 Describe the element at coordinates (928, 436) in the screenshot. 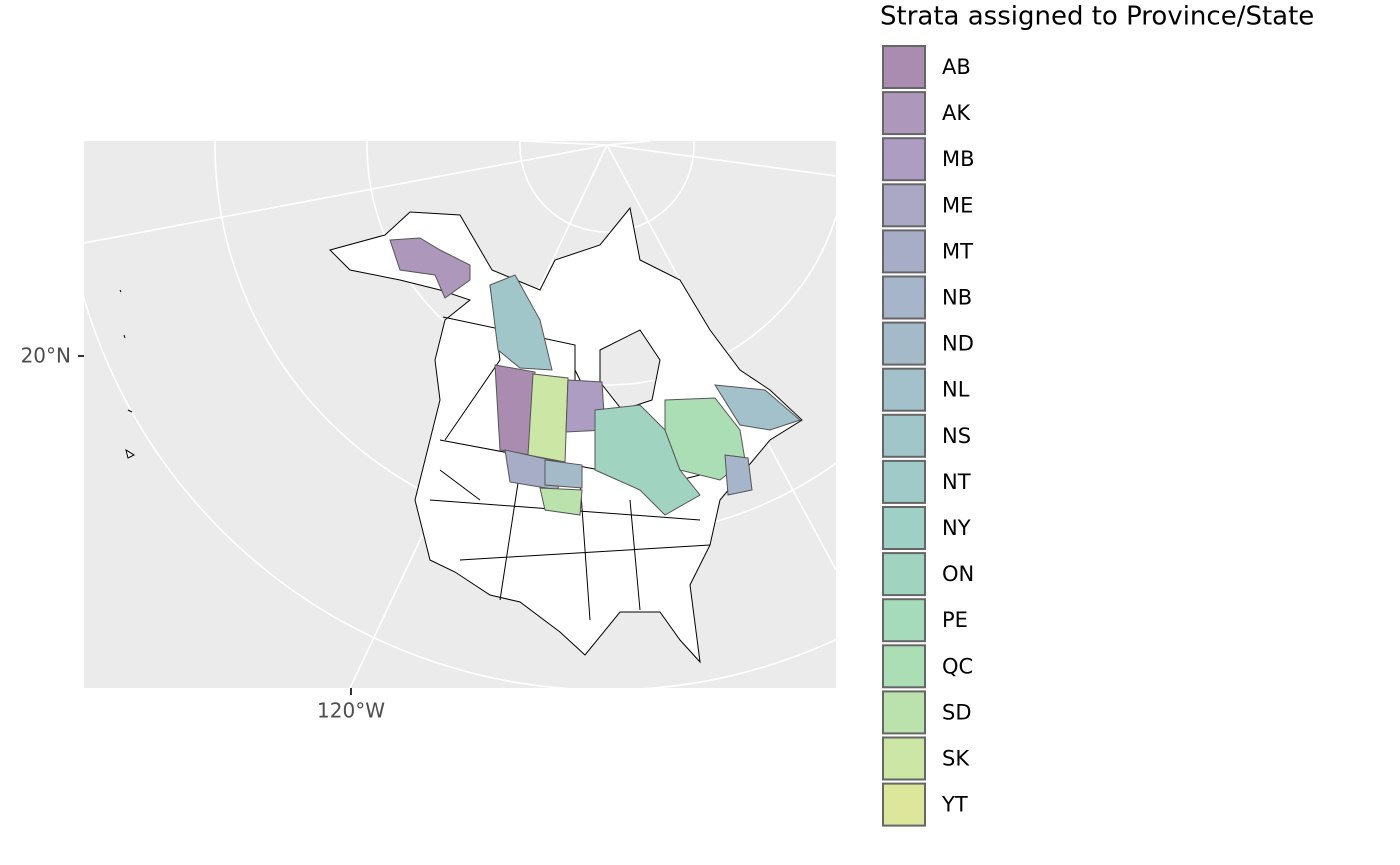

I see `legend: AB AK MB ME MT NB ND NL NS NT NY ON PE QC SD SK YT` at that location.